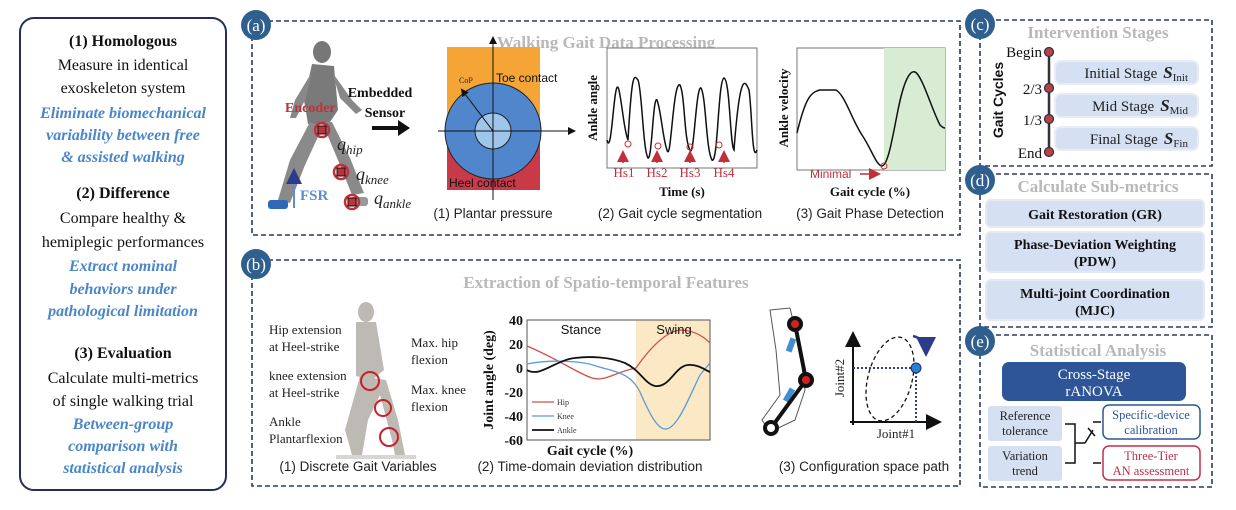 The height and width of the screenshot is (510, 1236). I want to click on swing-region, so click(673, 380).